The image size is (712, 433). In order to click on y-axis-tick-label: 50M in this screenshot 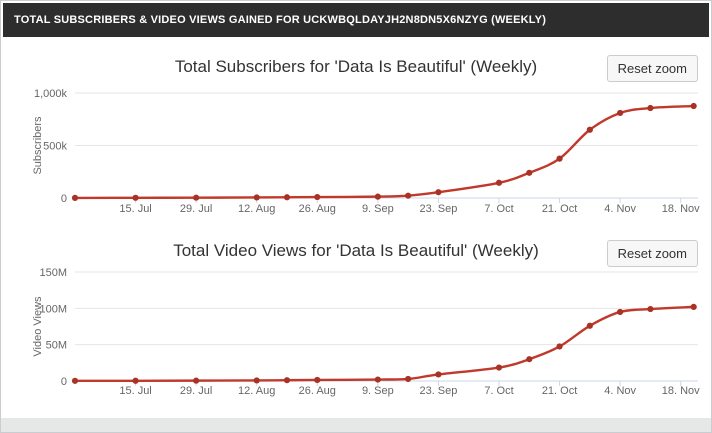, I will do `click(56, 346)`.